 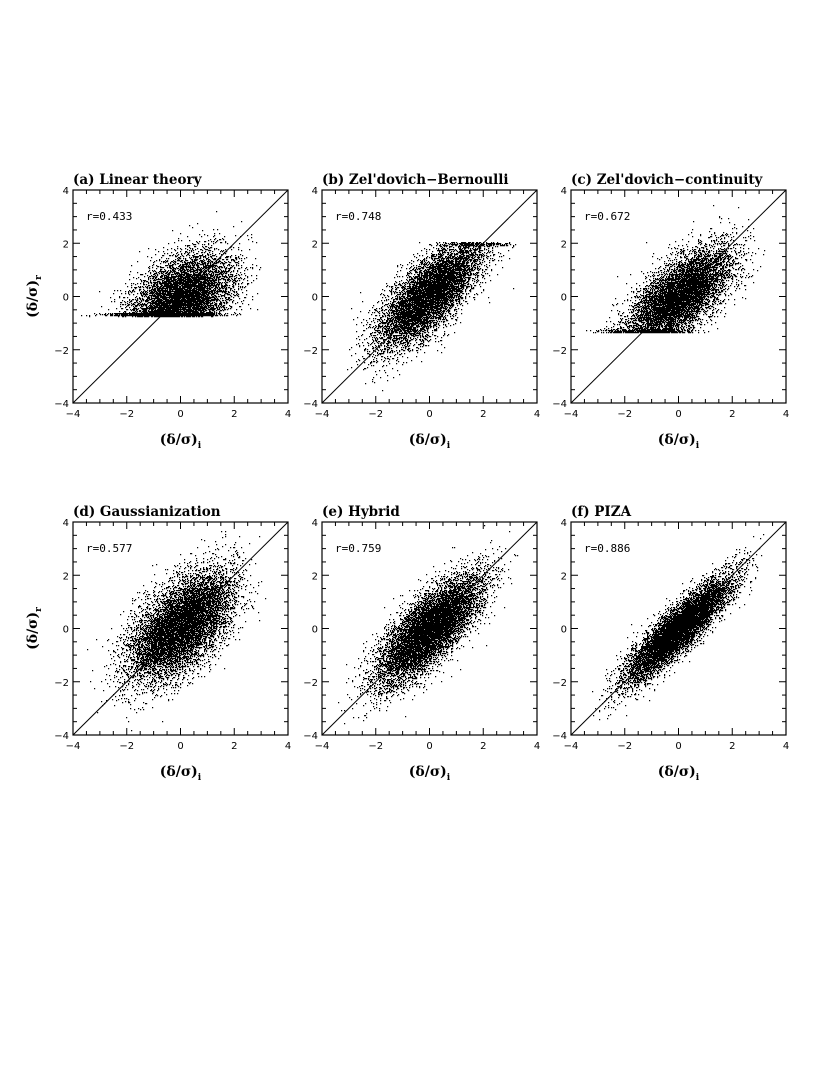 What do you see at coordinates (361, 512) in the screenshot?
I see `panel-title: (e) Hybrid` at bounding box center [361, 512].